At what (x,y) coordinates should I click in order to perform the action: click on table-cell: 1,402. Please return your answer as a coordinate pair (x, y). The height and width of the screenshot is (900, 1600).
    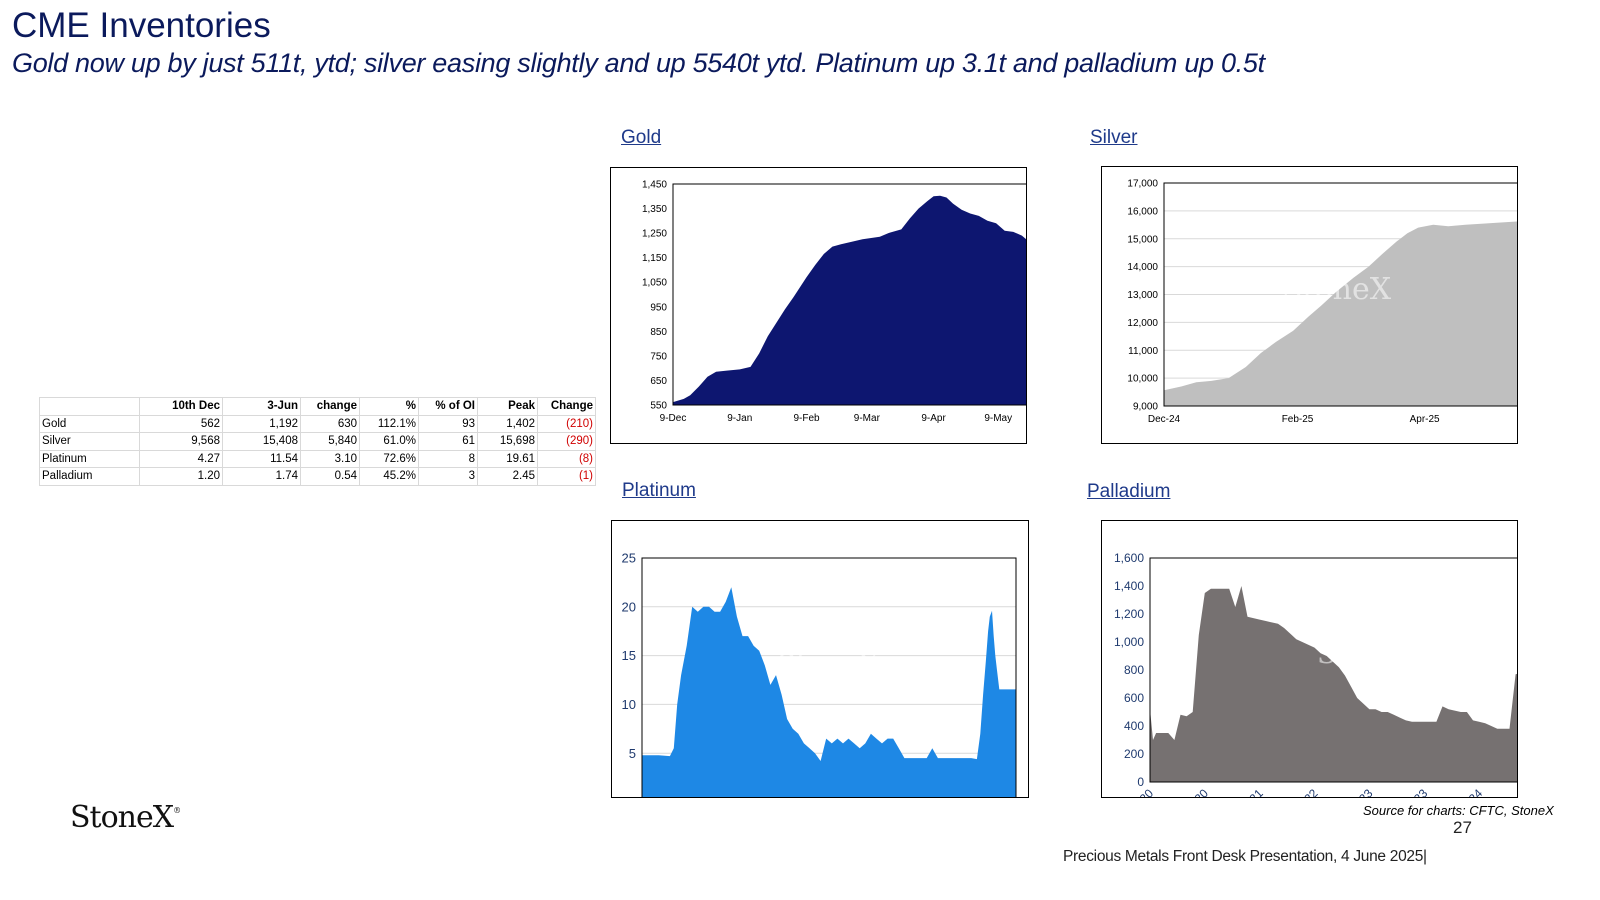
    Looking at the image, I should click on (507, 423).